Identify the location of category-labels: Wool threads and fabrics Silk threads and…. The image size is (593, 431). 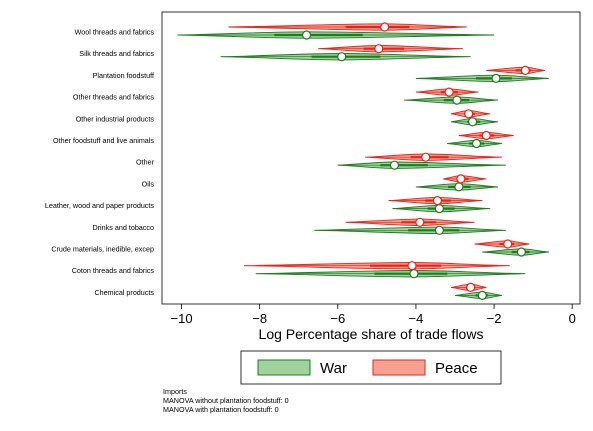
(100, 162).